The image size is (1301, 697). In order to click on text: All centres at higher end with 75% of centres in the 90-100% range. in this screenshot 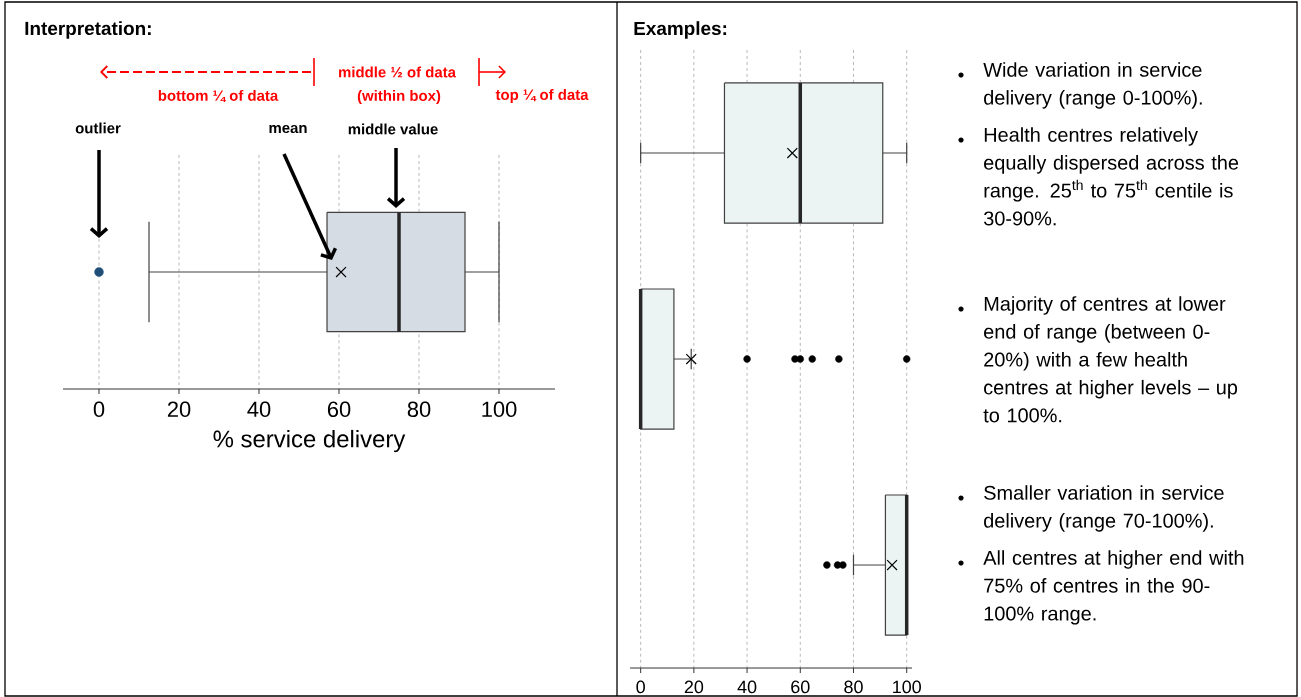, I will do `click(1113, 587)`.